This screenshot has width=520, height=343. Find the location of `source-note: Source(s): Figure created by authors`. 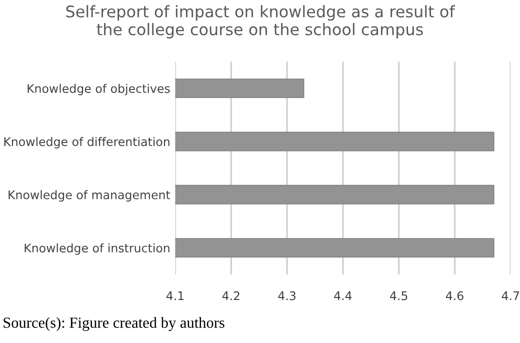

source-note: Source(s): Figure created by authors is located at coordinates (114, 324).